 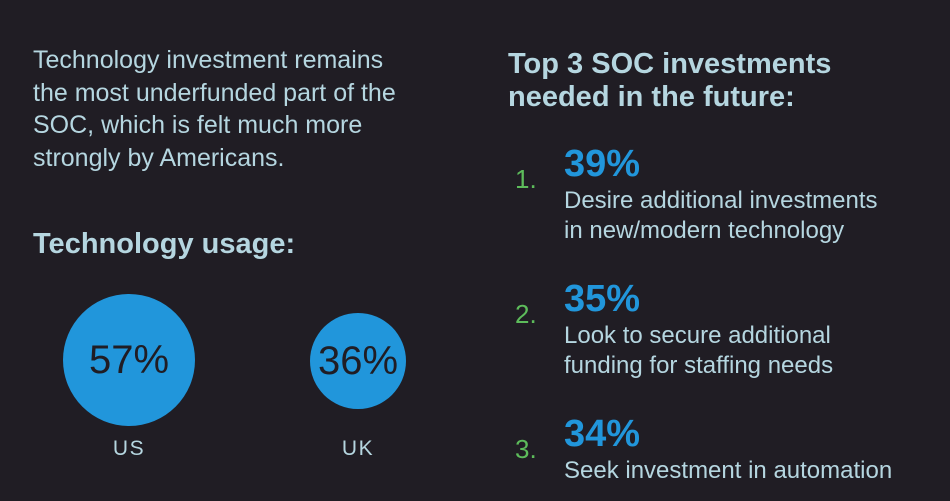 What do you see at coordinates (602, 299) in the screenshot?
I see `item-percent: 35%` at bounding box center [602, 299].